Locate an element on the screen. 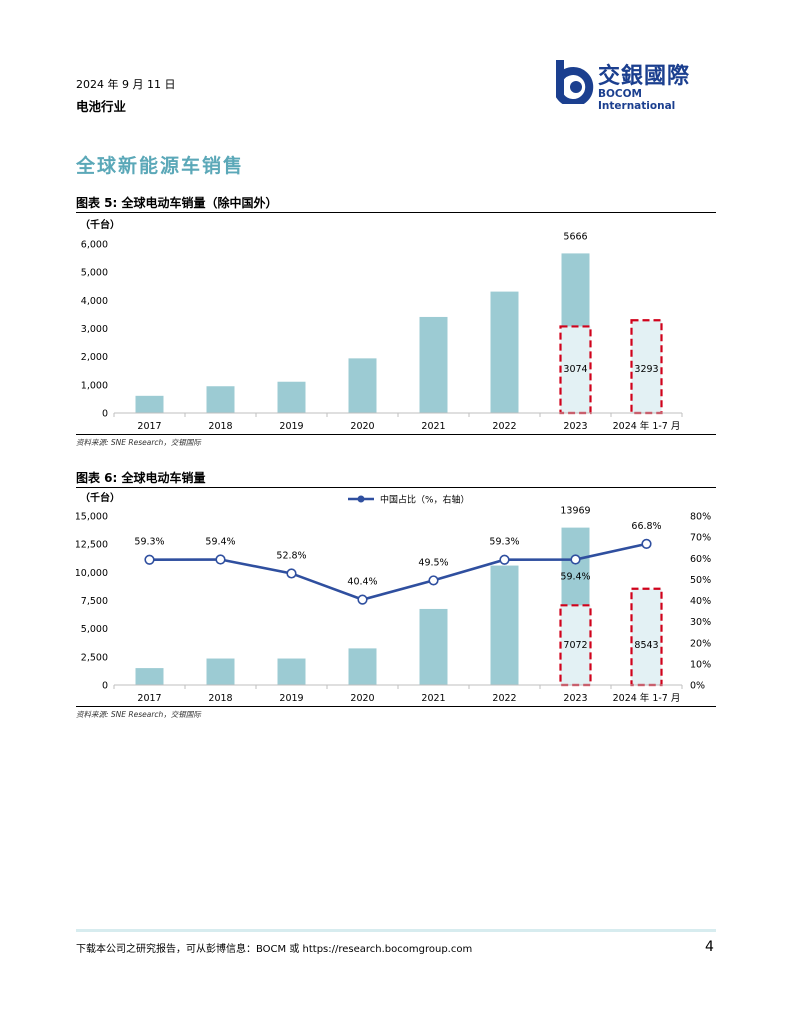 The image size is (791, 1024). industry-name: 电池行业 is located at coordinates (101, 106).